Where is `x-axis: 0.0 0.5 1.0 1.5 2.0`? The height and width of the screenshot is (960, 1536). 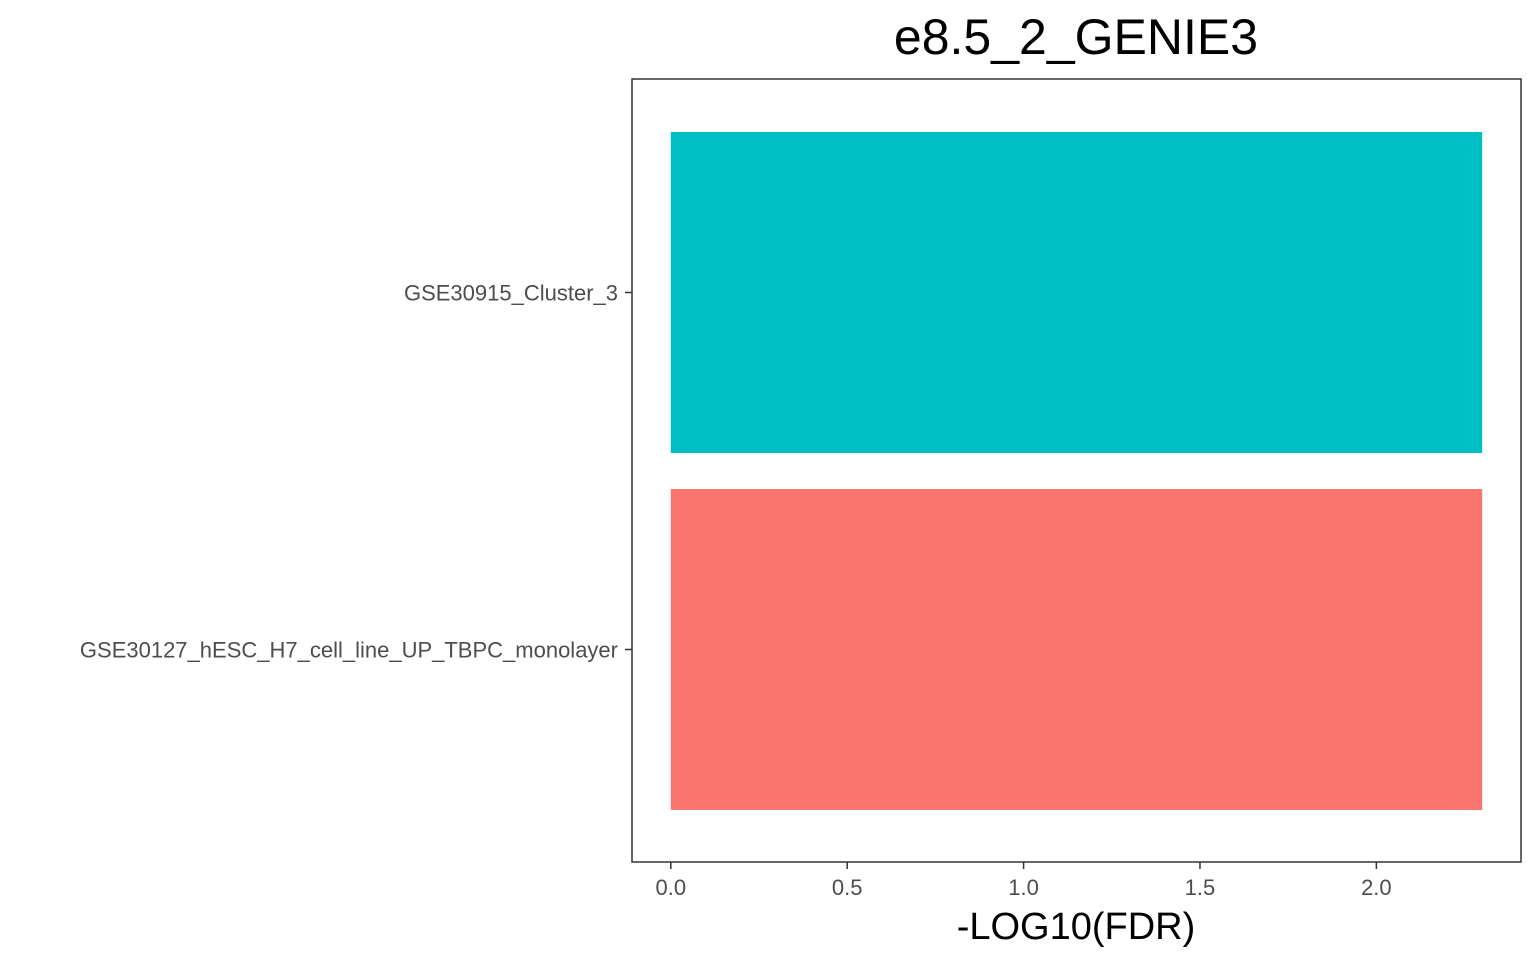
x-axis: 0.0 0.5 1.0 1.5 2.0 is located at coordinates (1024, 881).